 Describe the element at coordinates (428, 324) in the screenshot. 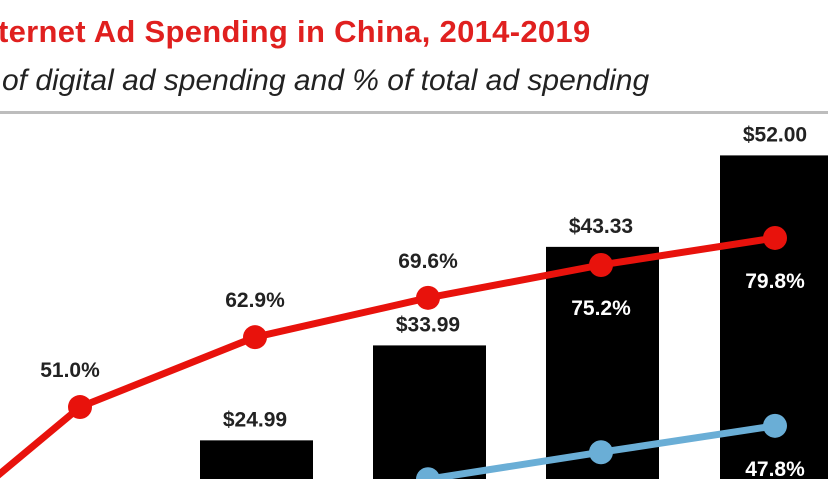

I see `bar-label-2016: $33.99` at that location.